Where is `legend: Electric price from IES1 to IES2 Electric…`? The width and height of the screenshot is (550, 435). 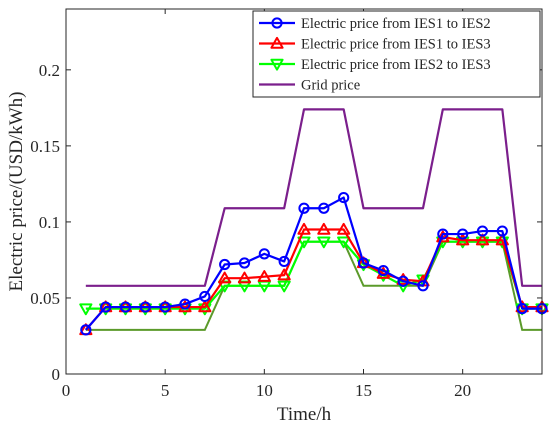 legend: Electric price from IES1 to IES2 Electric… is located at coordinates (396, 54).